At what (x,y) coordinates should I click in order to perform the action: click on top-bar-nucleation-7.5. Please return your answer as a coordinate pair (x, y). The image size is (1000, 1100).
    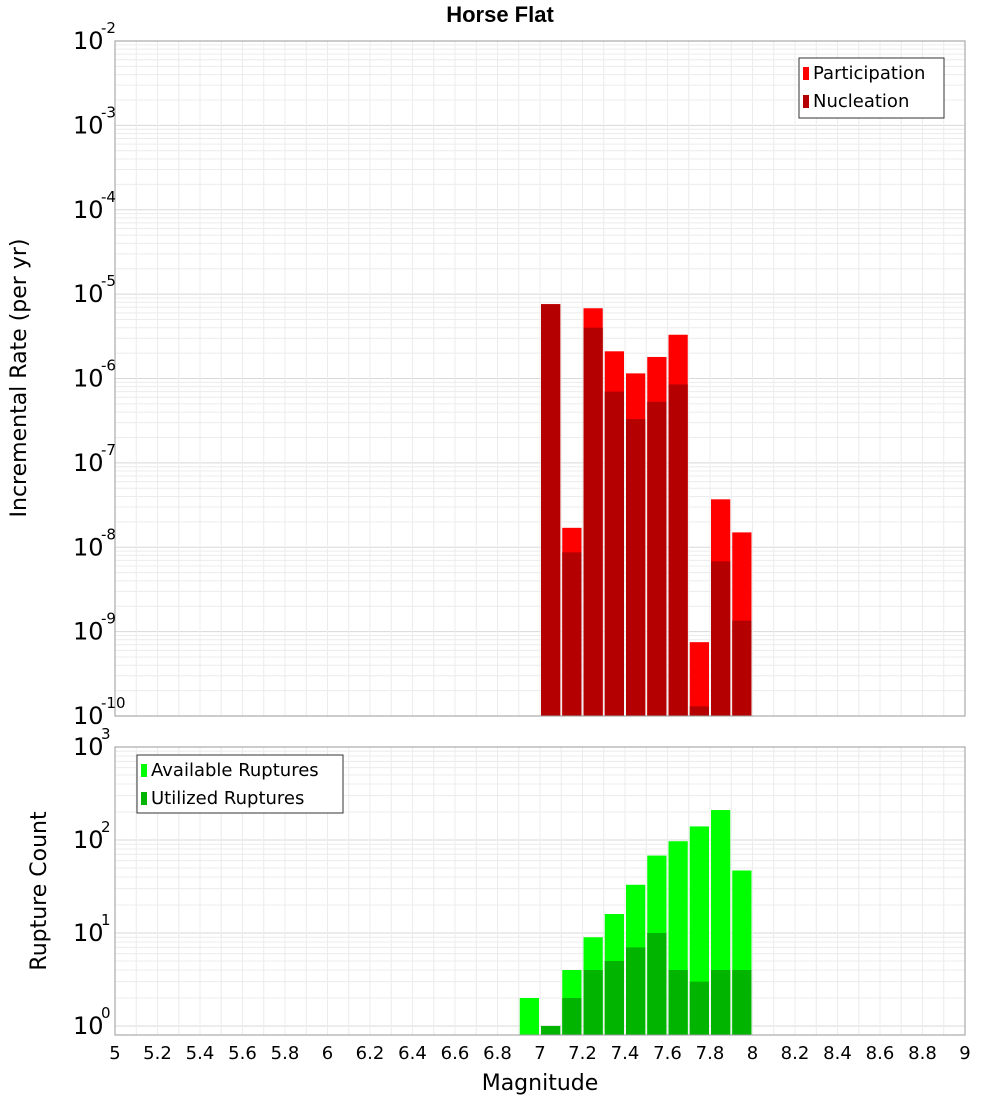
    Looking at the image, I should click on (657, 558).